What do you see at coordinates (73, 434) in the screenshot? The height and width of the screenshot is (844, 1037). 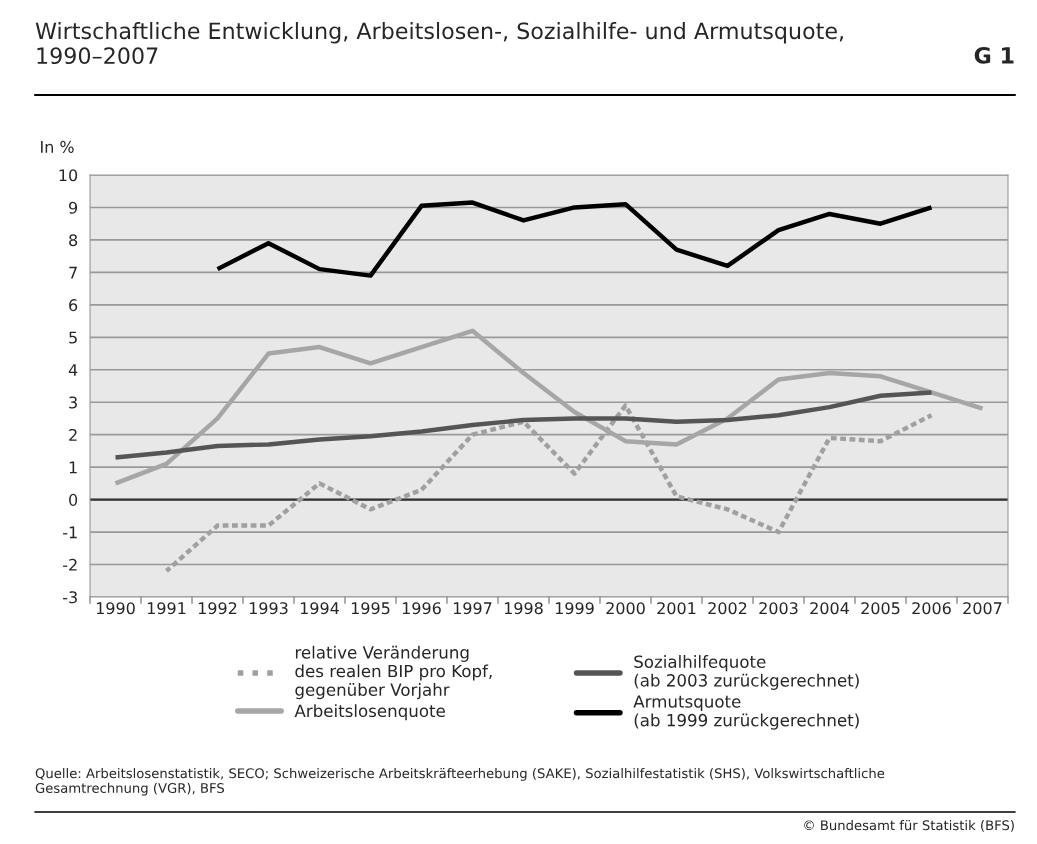 I see `y-tick-label: 2` at bounding box center [73, 434].